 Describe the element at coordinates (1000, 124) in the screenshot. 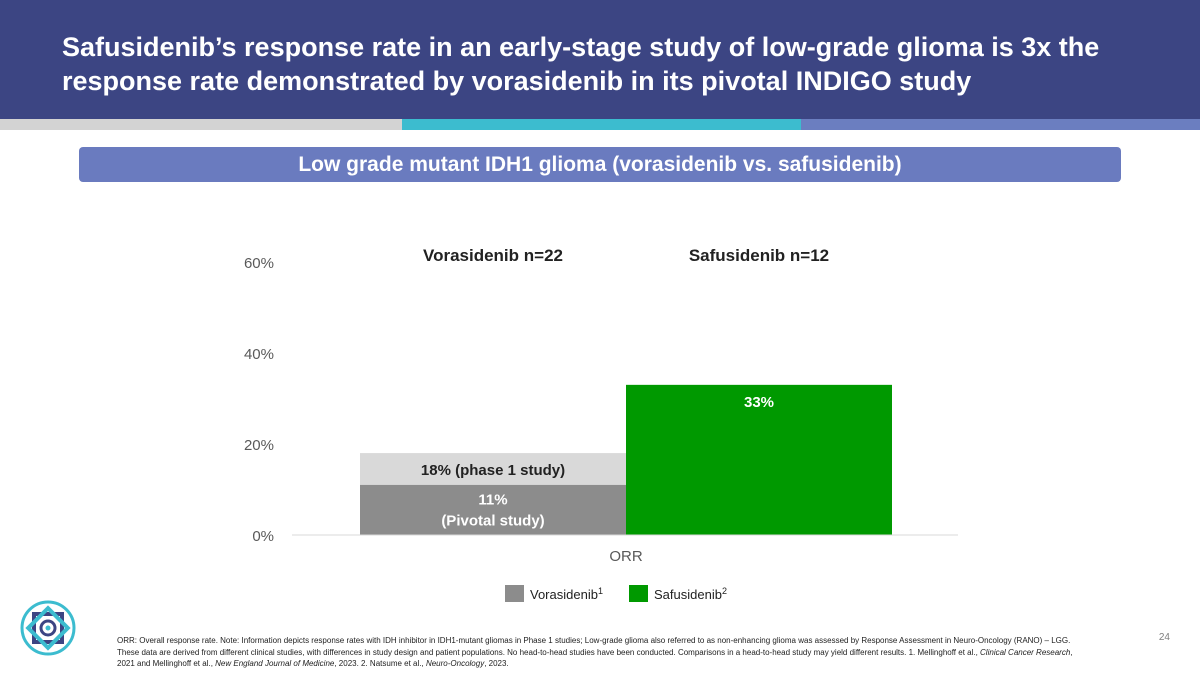

I see `accent-stripe-blue` at that location.